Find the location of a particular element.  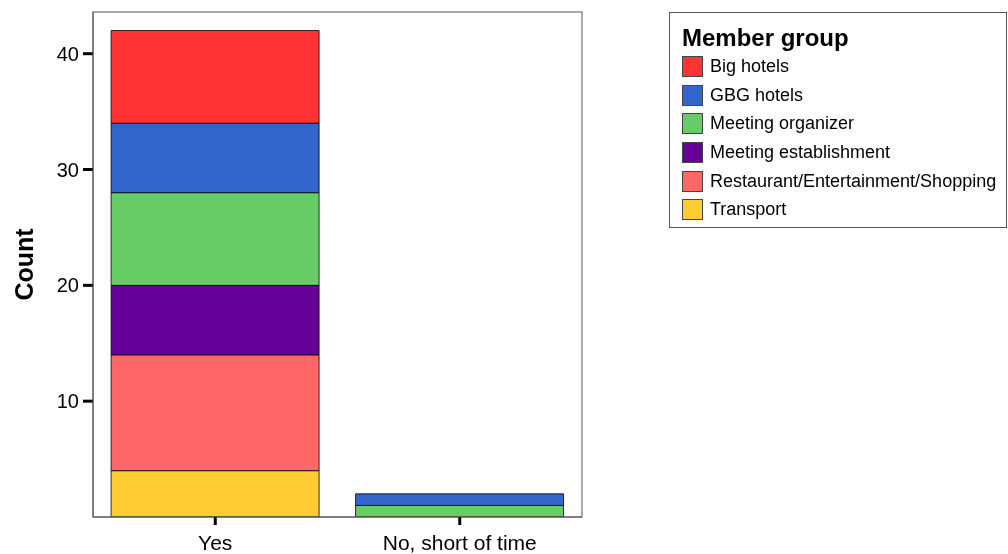

legend-label: Restaurant/Entertainment/Shopping is located at coordinates (853, 181).